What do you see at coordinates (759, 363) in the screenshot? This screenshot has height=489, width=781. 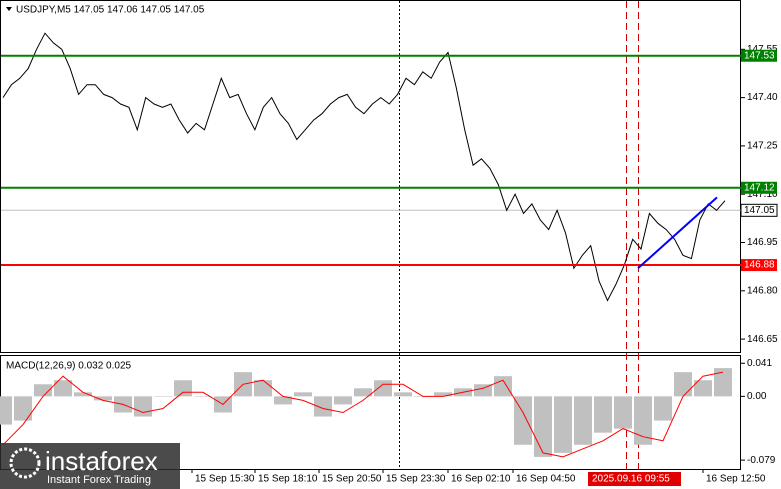 I see `y-tick-label: 0.041` at bounding box center [759, 363].